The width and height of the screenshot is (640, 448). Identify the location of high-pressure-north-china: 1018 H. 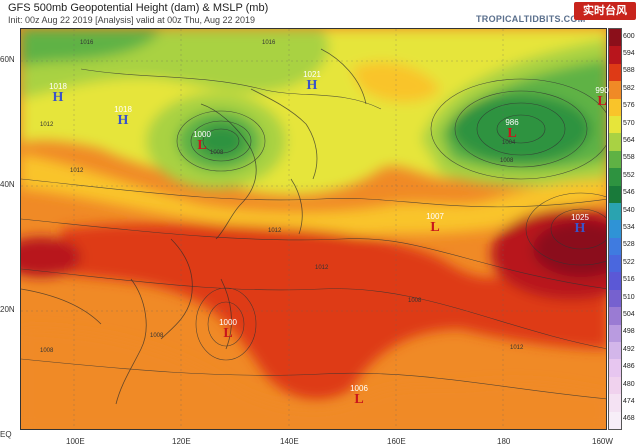
(123, 116).